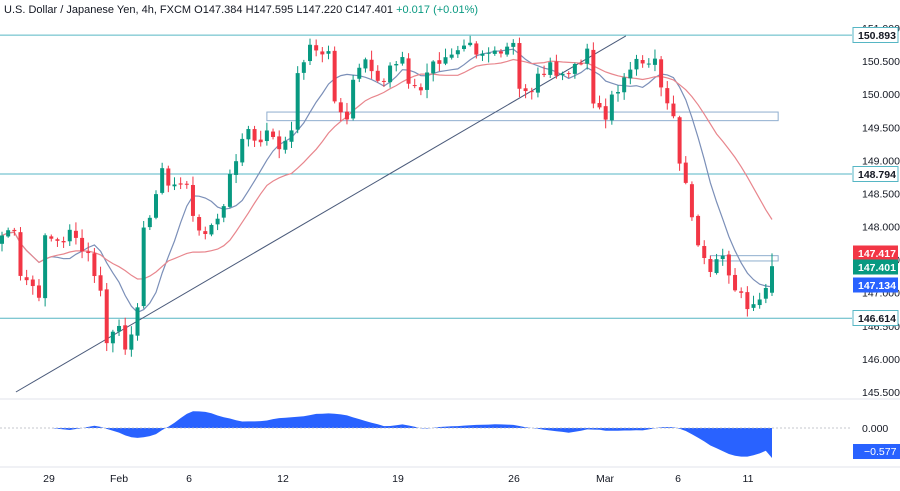 Image resolution: width=900 pixels, height=491 pixels. What do you see at coordinates (875, 285) in the screenshot?
I see `price-label-tag: 147.134` at bounding box center [875, 285].